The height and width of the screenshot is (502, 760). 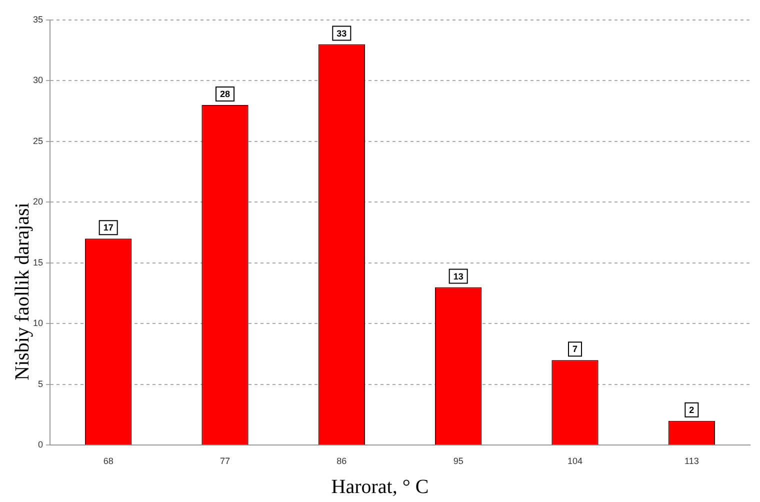 What do you see at coordinates (38, 201) in the screenshot?
I see `y-tick-label: 20` at bounding box center [38, 201].